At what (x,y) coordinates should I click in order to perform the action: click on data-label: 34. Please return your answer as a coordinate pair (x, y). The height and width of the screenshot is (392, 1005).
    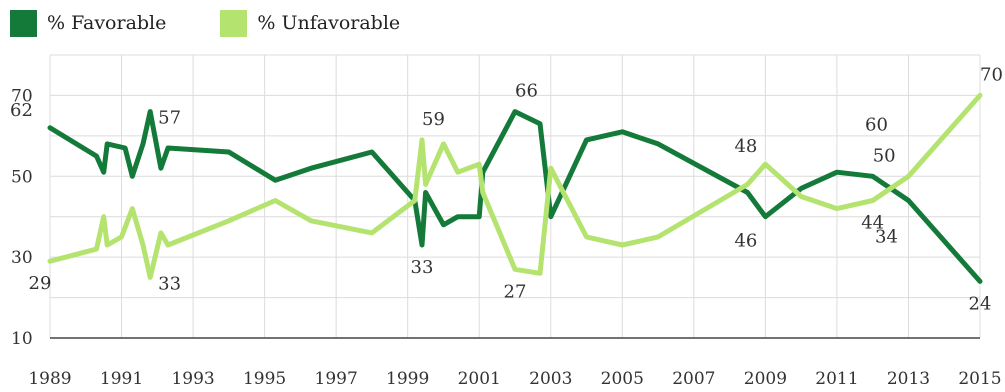
    Looking at the image, I should click on (886, 237).